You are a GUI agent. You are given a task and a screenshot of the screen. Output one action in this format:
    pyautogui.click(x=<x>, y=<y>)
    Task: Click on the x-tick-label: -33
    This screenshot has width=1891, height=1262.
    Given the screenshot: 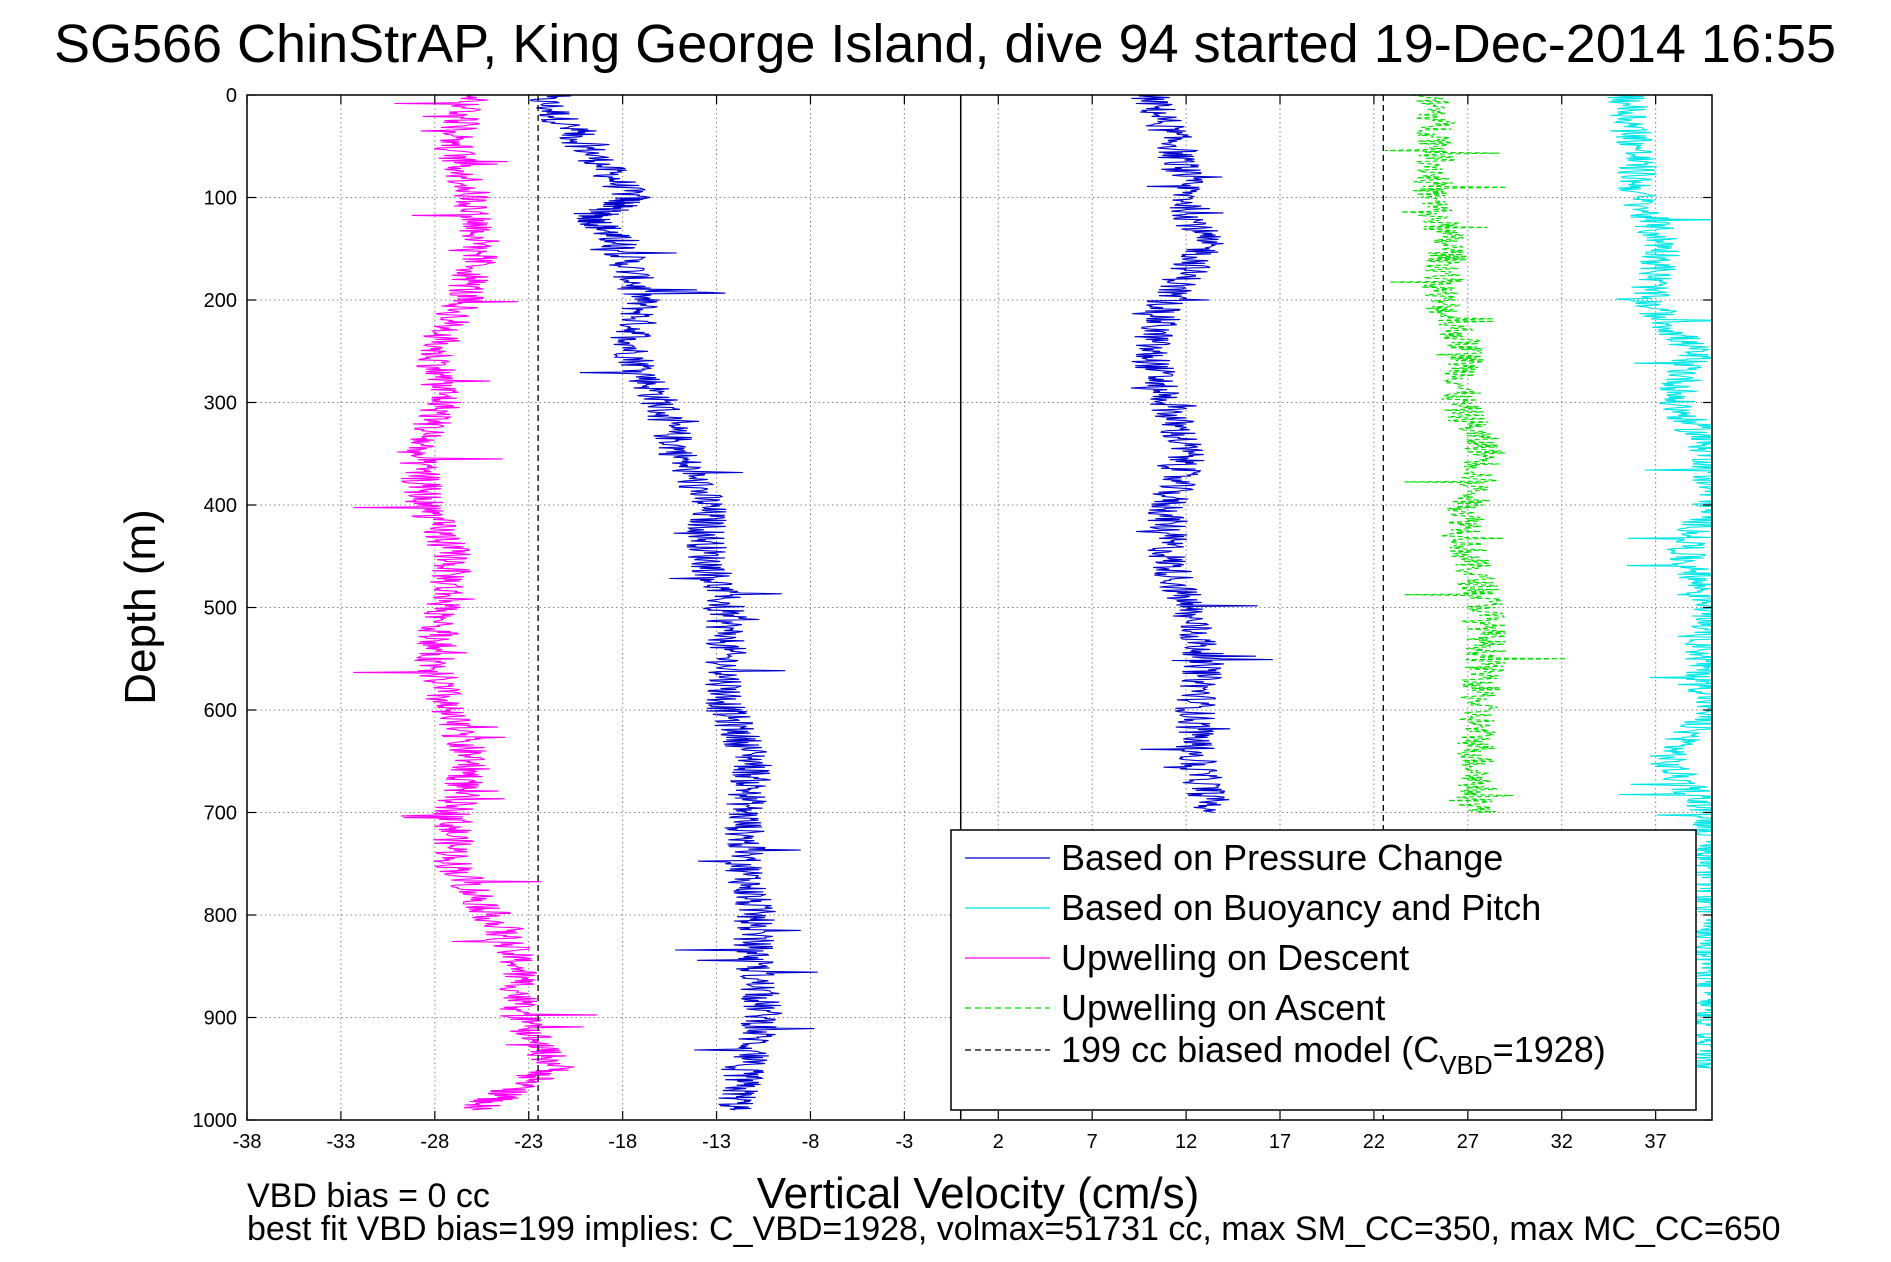 What is the action you would take?
    pyautogui.click(x=340, y=1142)
    